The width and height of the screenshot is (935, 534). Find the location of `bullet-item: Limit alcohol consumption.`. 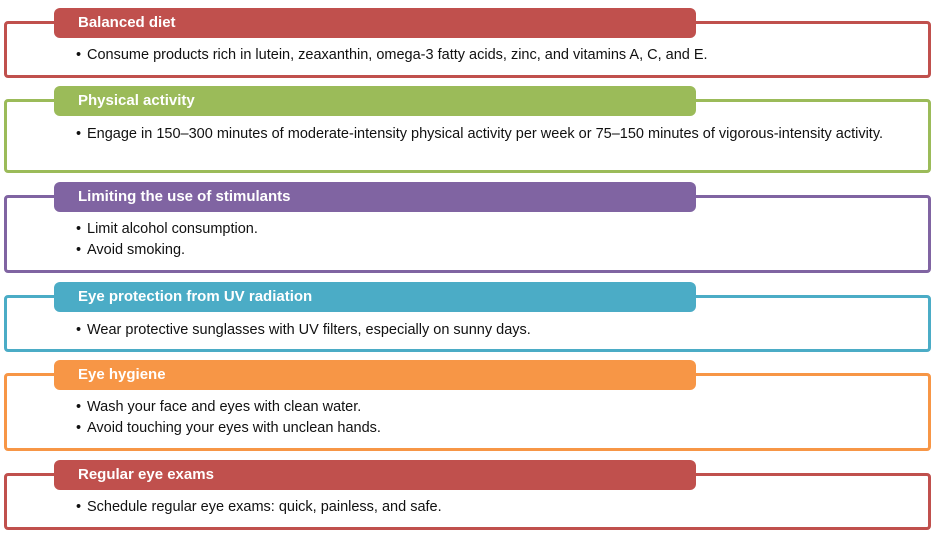

bullet-item: Limit alcohol consumption. is located at coordinates (485, 229).